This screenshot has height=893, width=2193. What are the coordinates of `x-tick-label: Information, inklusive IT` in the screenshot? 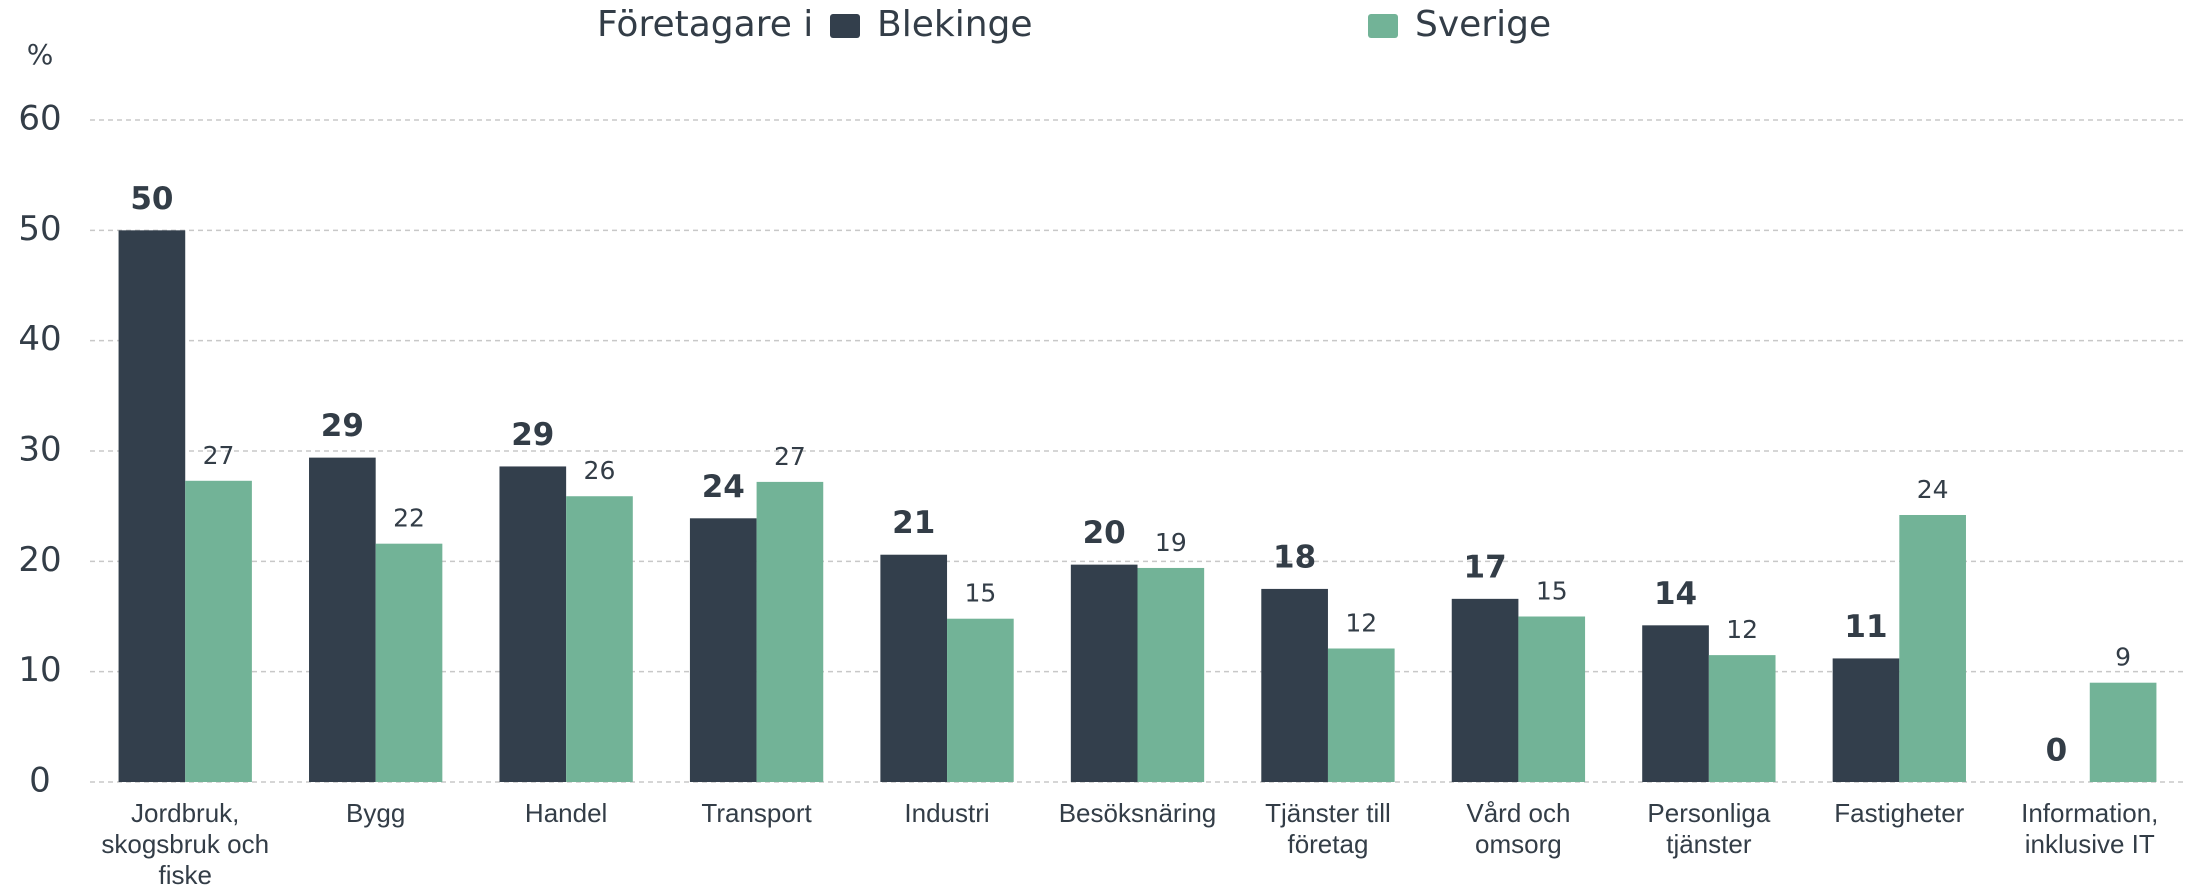 It's located at (2090, 828).